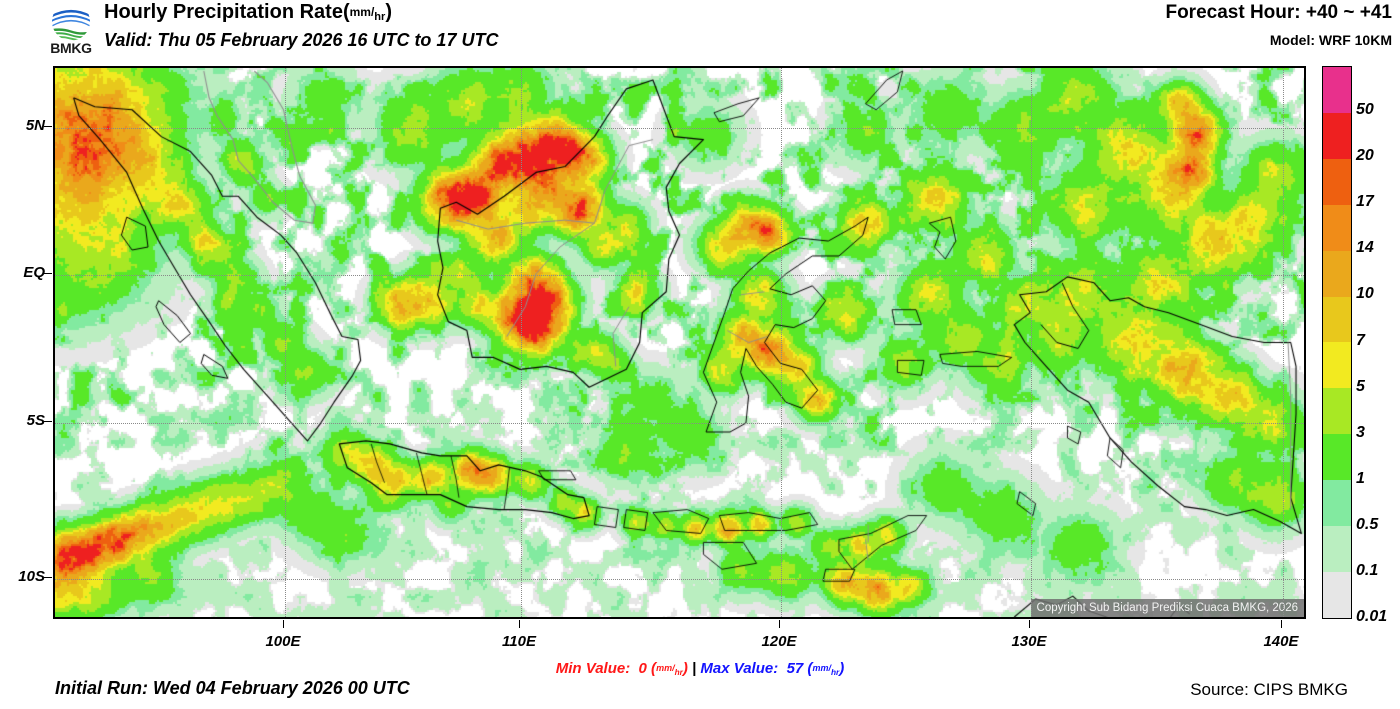 This screenshot has width=1400, height=709. I want to click on model-label: Model: WRF 10KM, so click(1330, 40).